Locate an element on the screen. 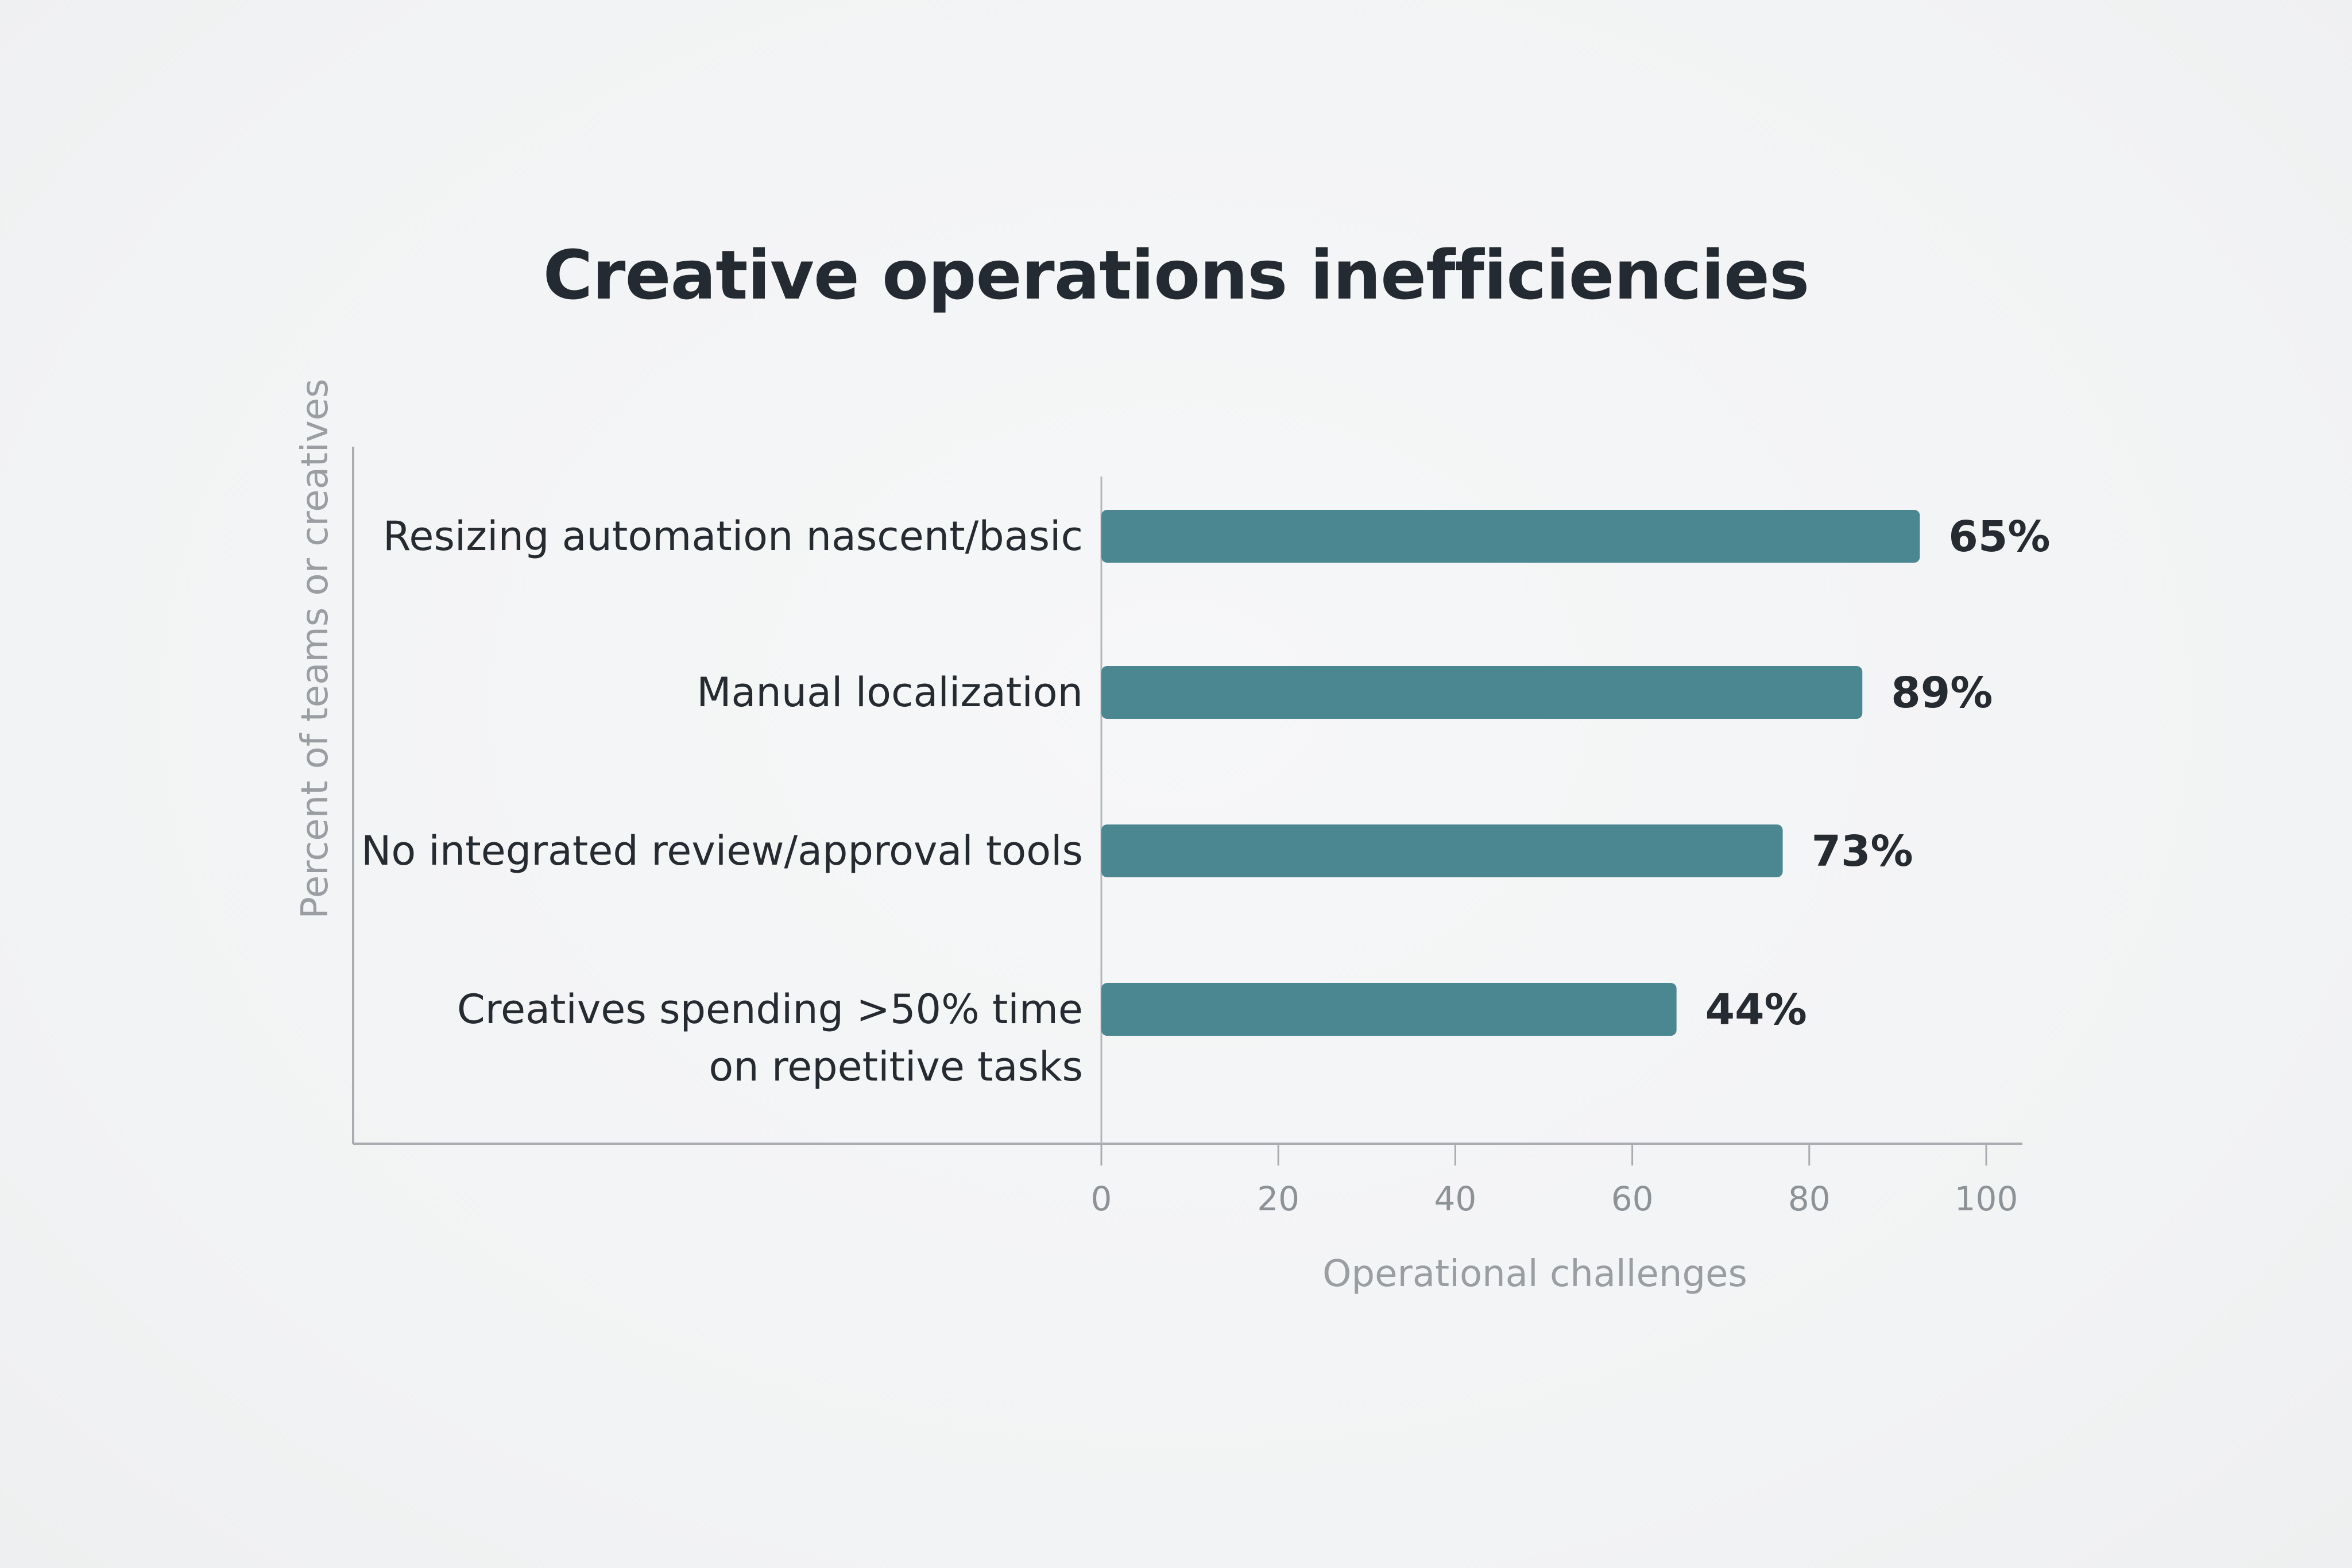 The width and height of the screenshot is (2352, 1568). x-tick-label: 0 is located at coordinates (1101, 1198).